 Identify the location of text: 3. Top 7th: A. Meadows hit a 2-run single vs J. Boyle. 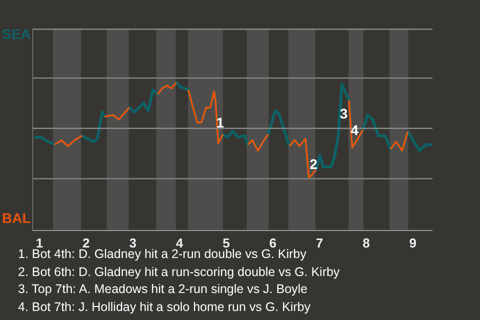
(163, 289).